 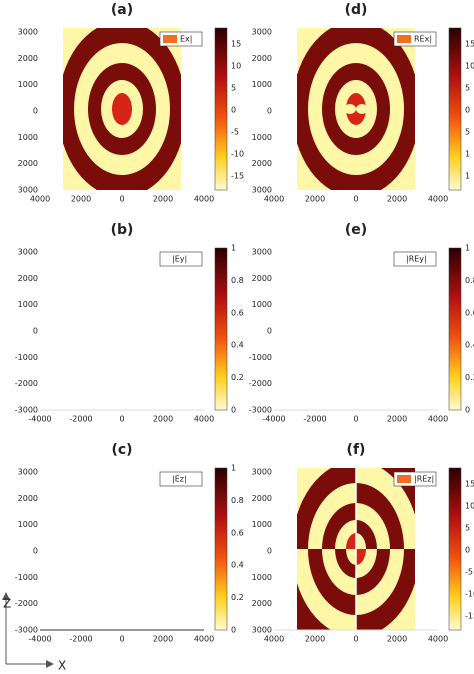 I want to click on panel-title: (d), so click(x=356, y=10).